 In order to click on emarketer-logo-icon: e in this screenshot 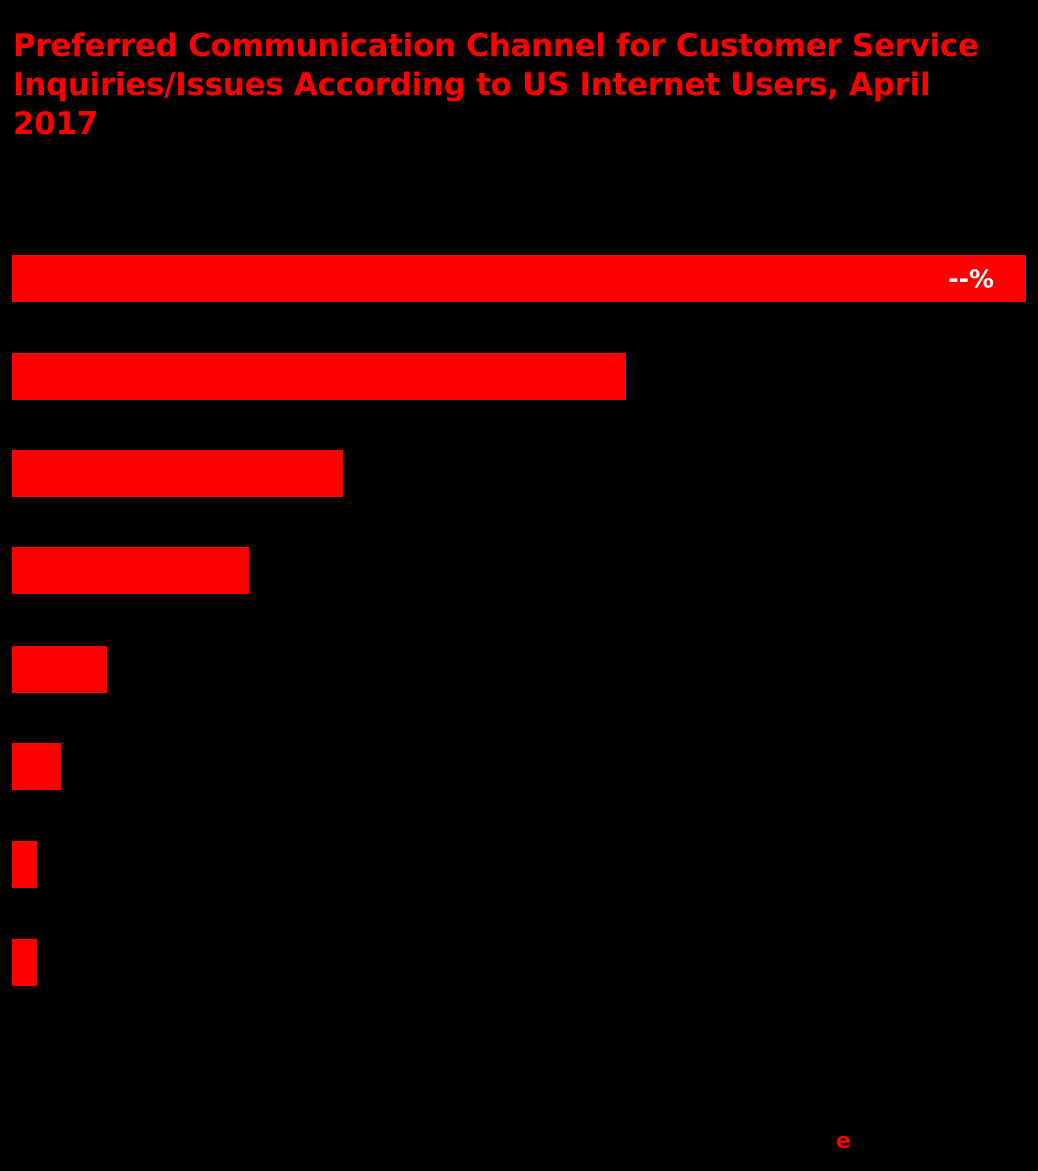, I will do `click(843, 1141)`.